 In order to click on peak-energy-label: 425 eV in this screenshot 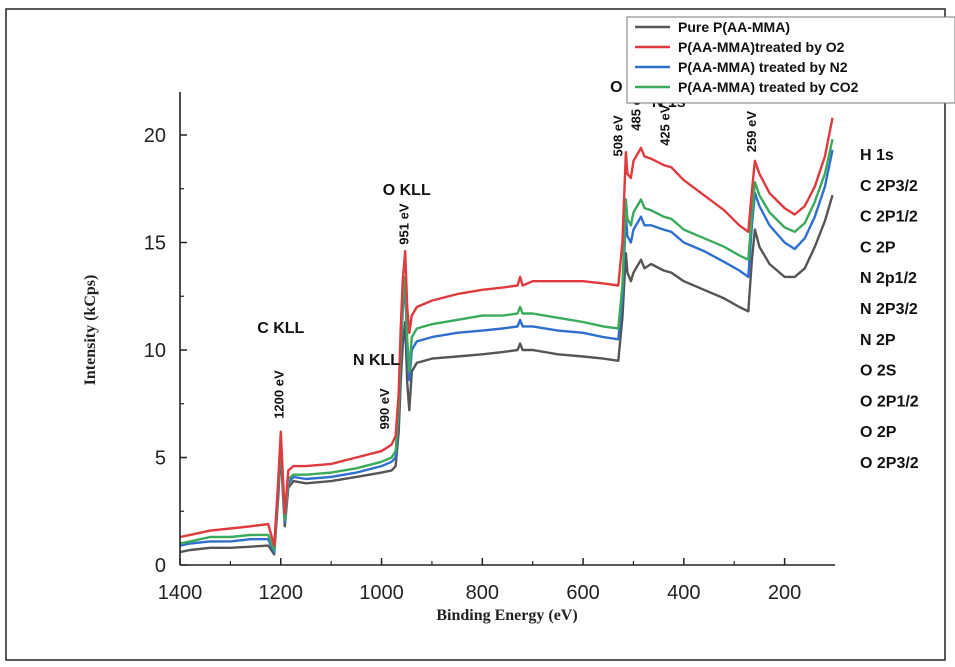, I will do `click(665, 125)`.